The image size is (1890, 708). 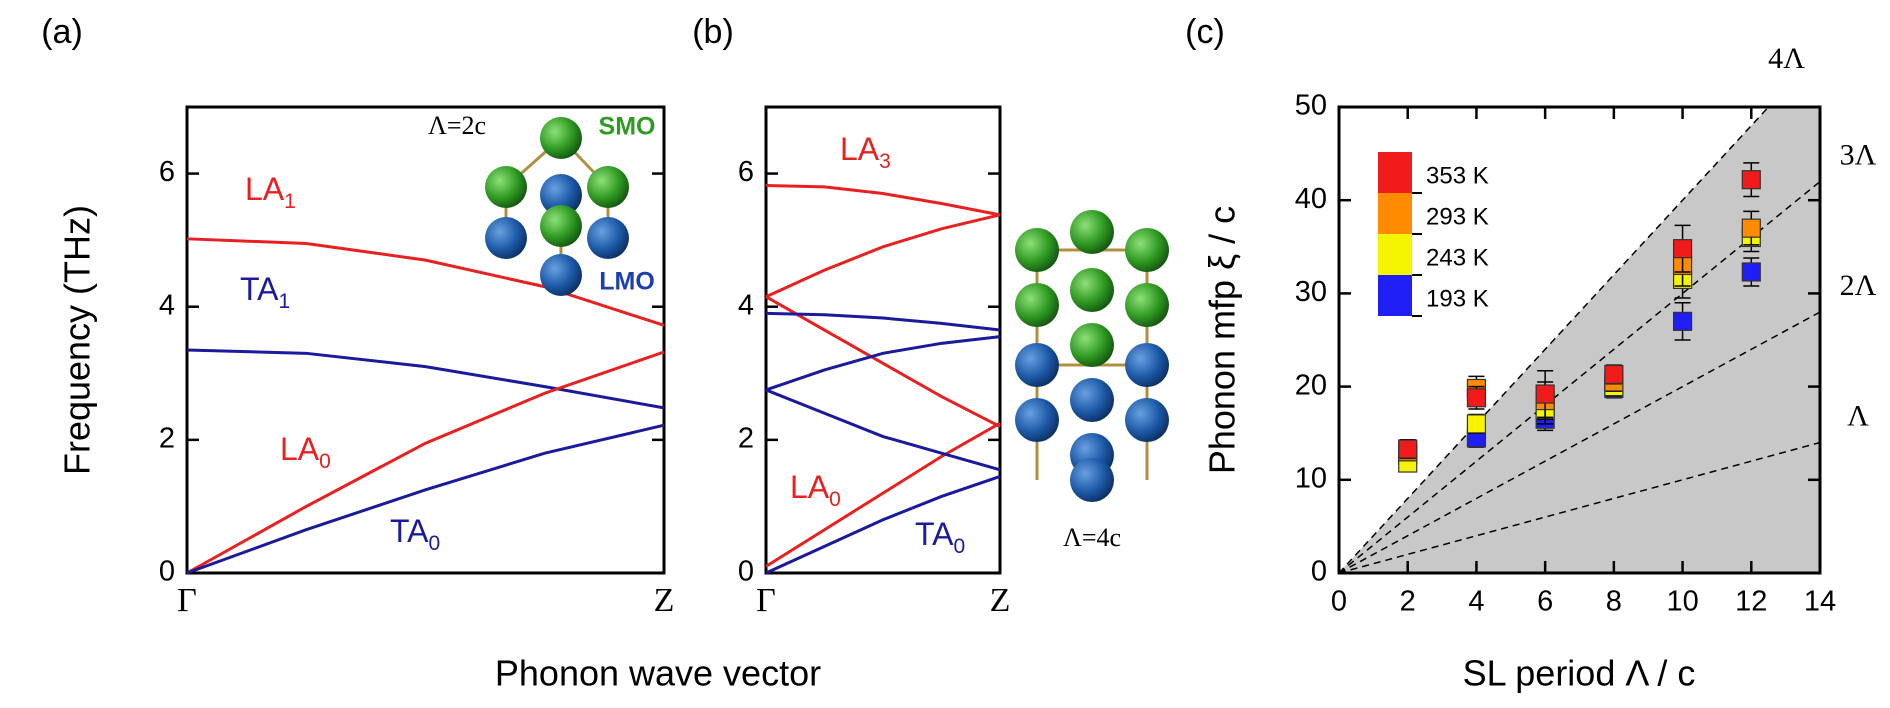 What do you see at coordinates (1092, 537) in the screenshot?
I see `inset-label: Λ=4c` at bounding box center [1092, 537].